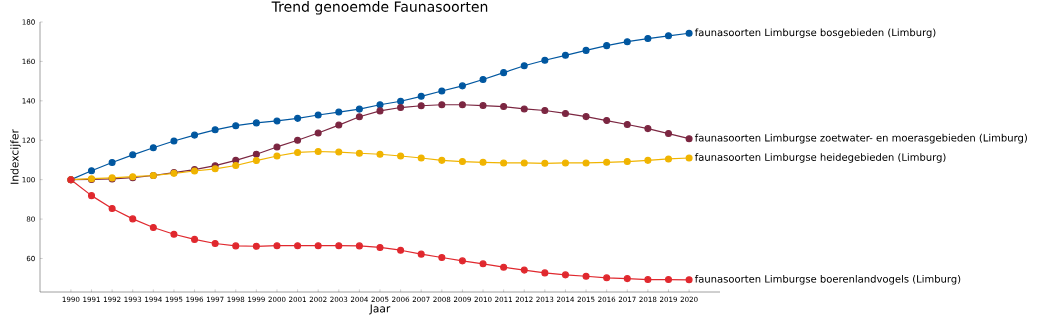  What do you see at coordinates (815, 33) in the screenshot?
I see `series-label: faunasoorten Limburgse bosgebieden (Limburg)` at bounding box center [815, 33].